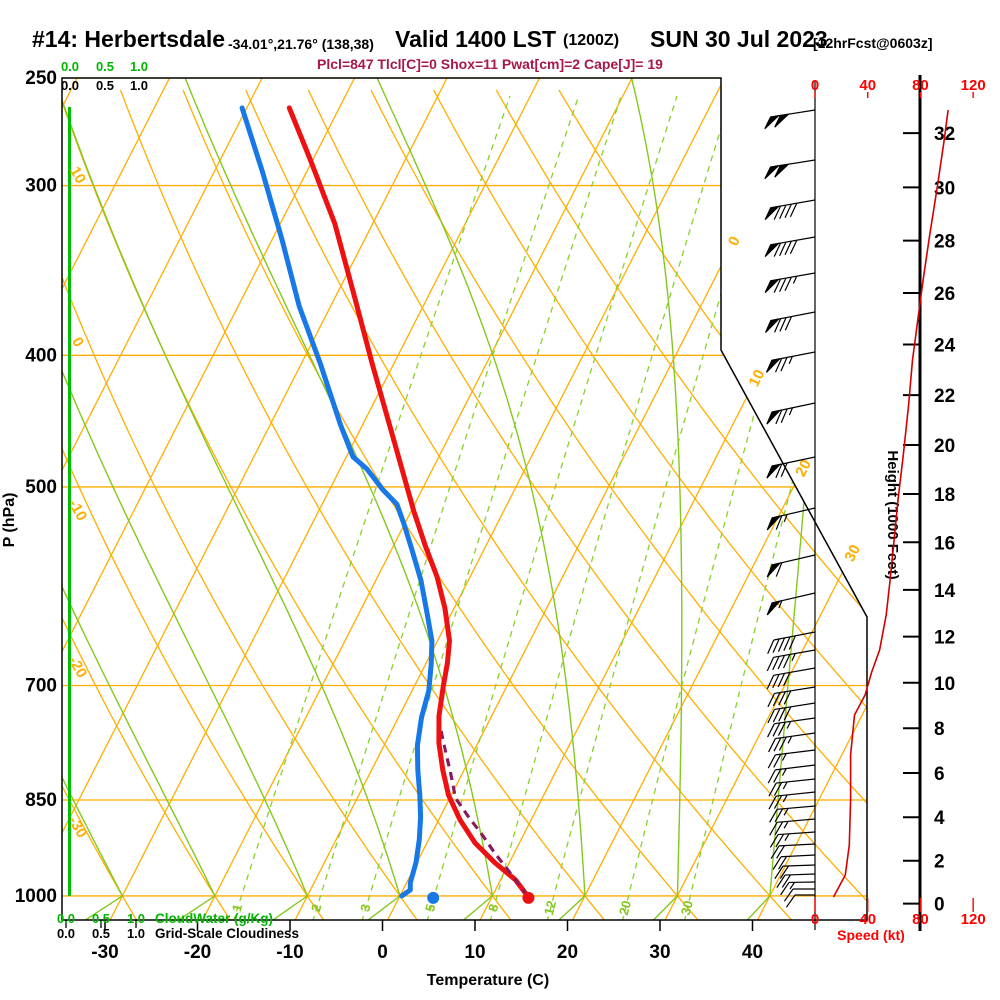 The height and width of the screenshot is (1000, 1000). What do you see at coordinates (920, 919) in the screenshot?
I see `speed-tick-bottom: 80` at bounding box center [920, 919].